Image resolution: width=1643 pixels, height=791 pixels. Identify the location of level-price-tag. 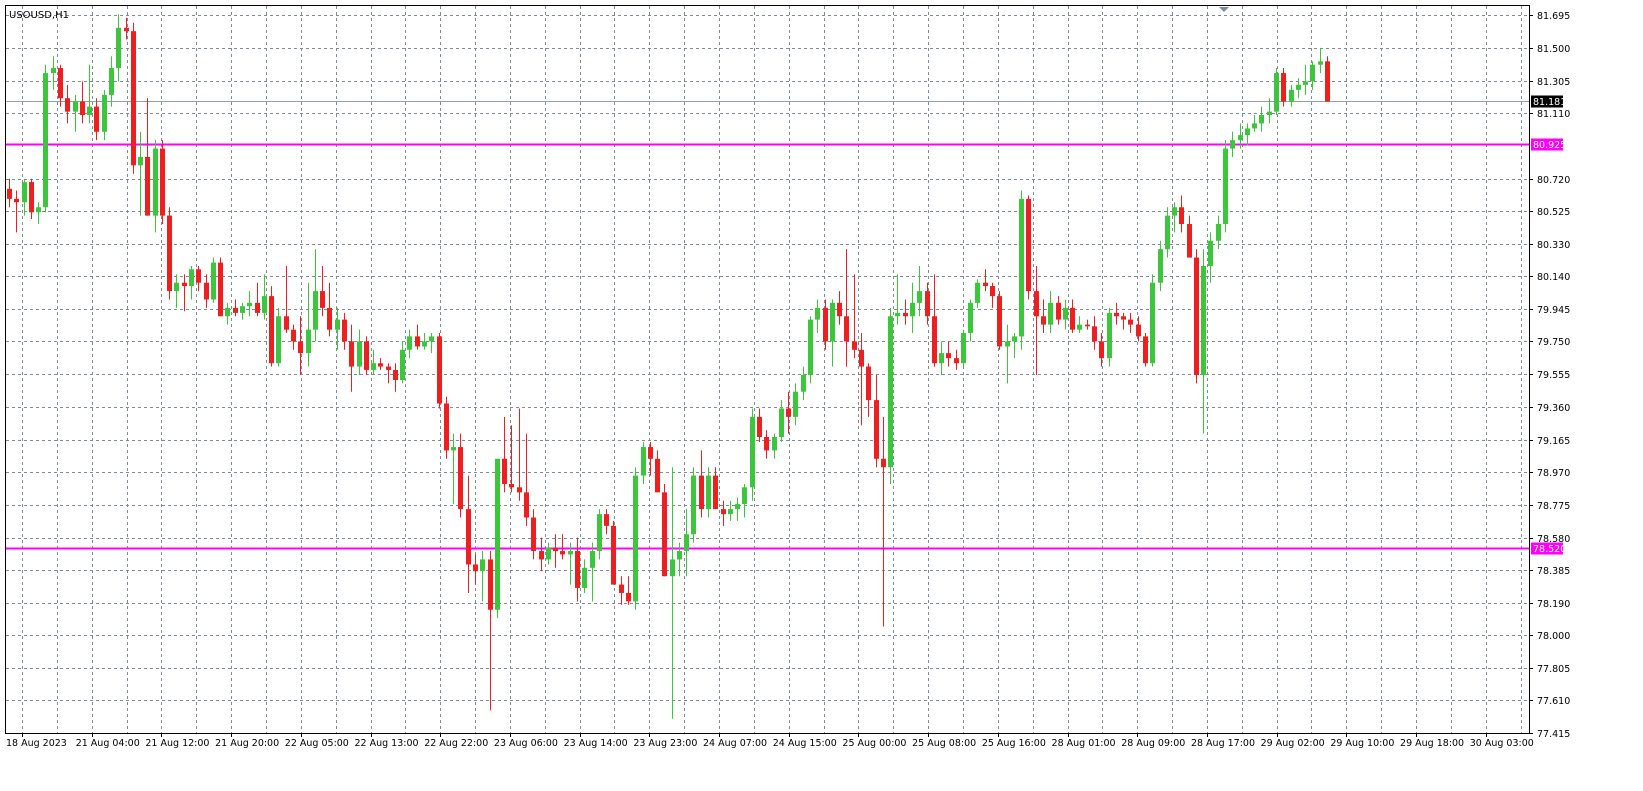
(1547, 144).